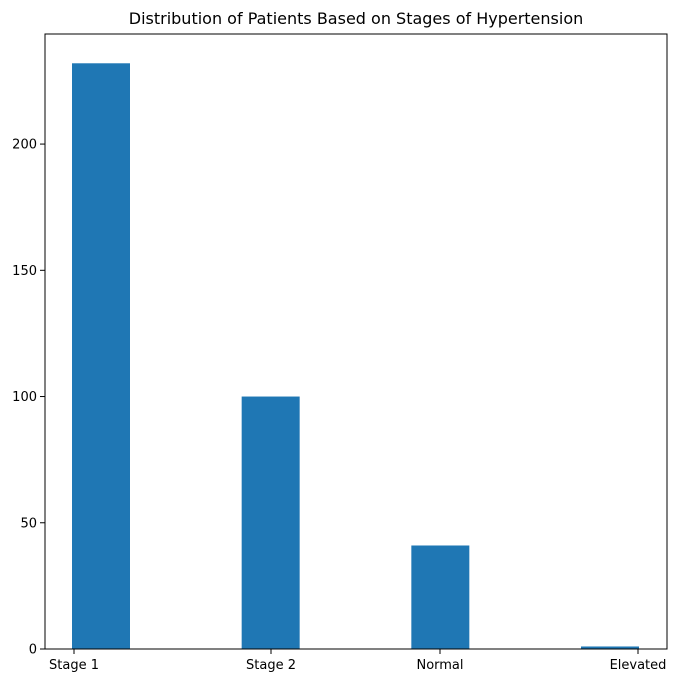 The width and height of the screenshot is (678, 682). I want to click on x-tick-label: Stage 2, so click(271, 665).